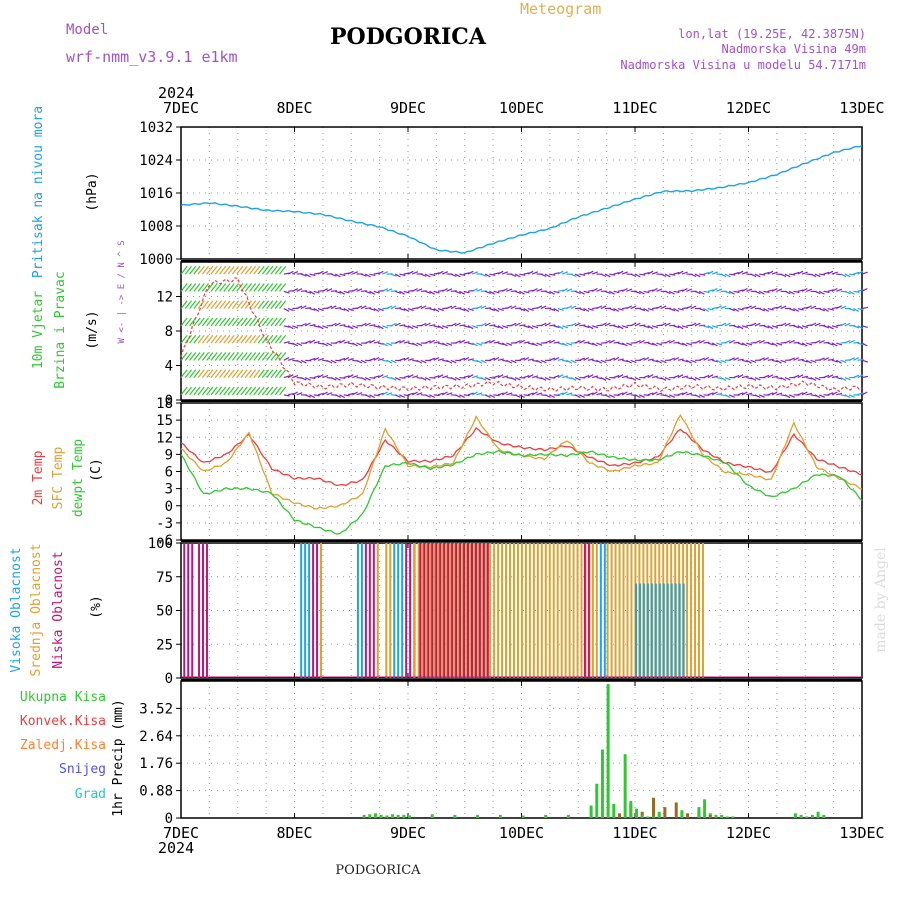 The width and height of the screenshot is (900, 900). What do you see at coordinates (164, 438) in the screenshot?
I see `y-tick-label: 12` at bounding box center [164, 438].